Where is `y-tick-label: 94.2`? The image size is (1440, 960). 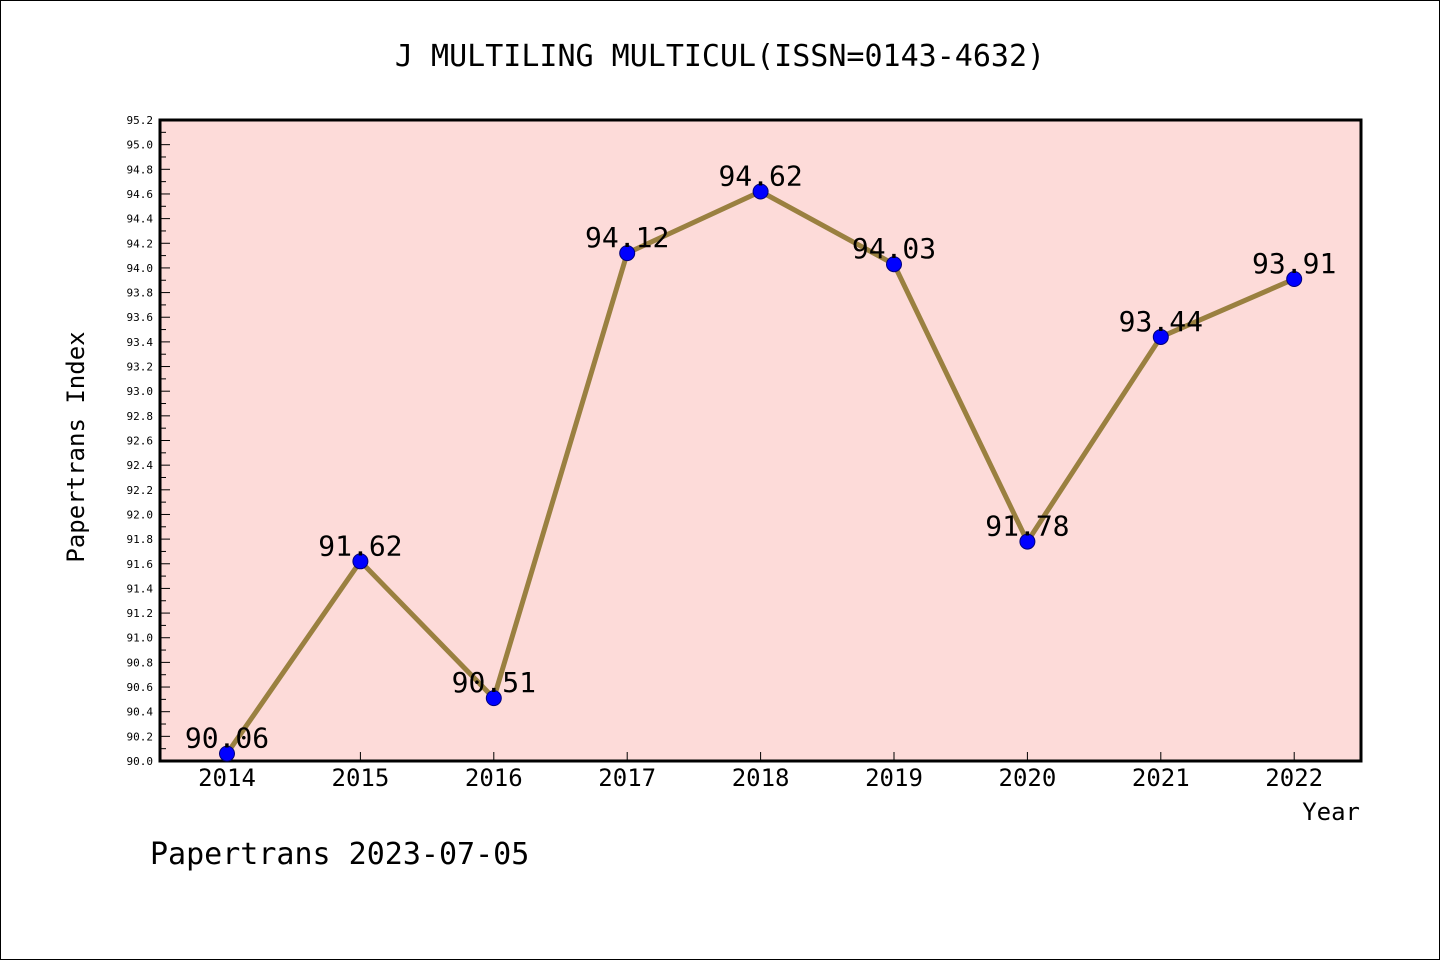
y-tick-label: 94.2 is located at coordinates (140, 243).